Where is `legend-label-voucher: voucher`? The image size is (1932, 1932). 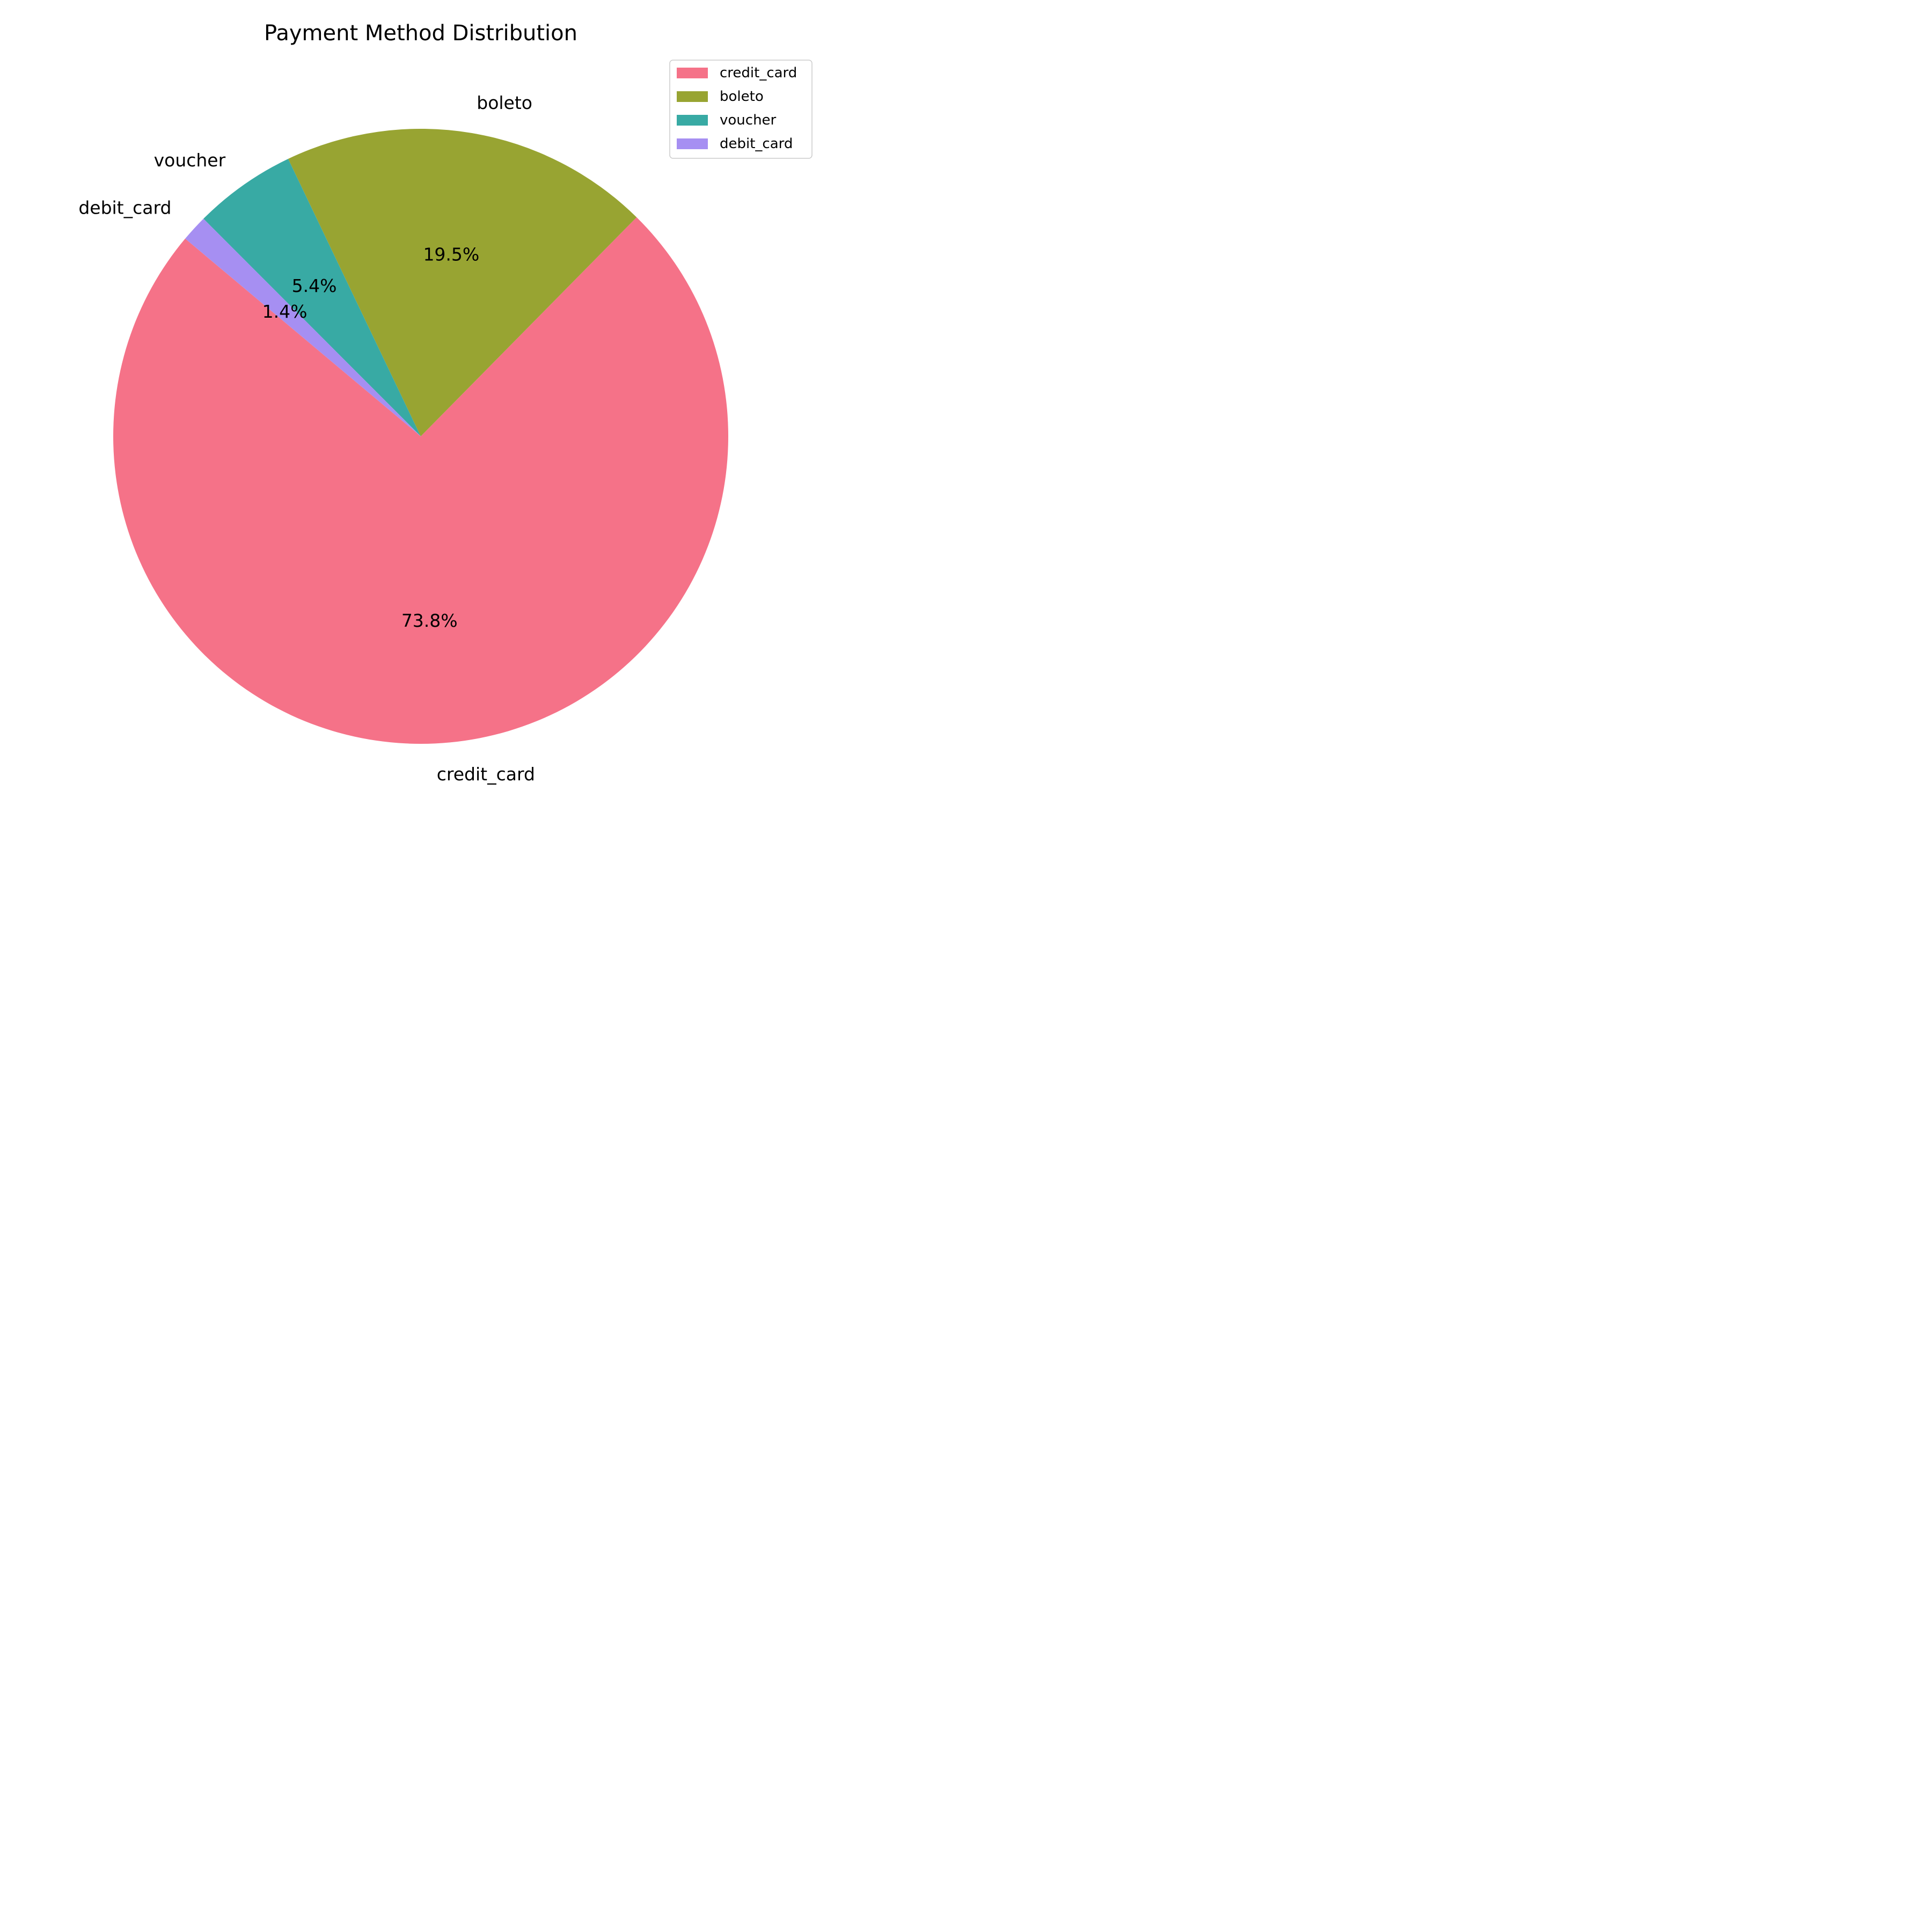
legend-label-voucher: voucher is located at coordinates (748, 120).